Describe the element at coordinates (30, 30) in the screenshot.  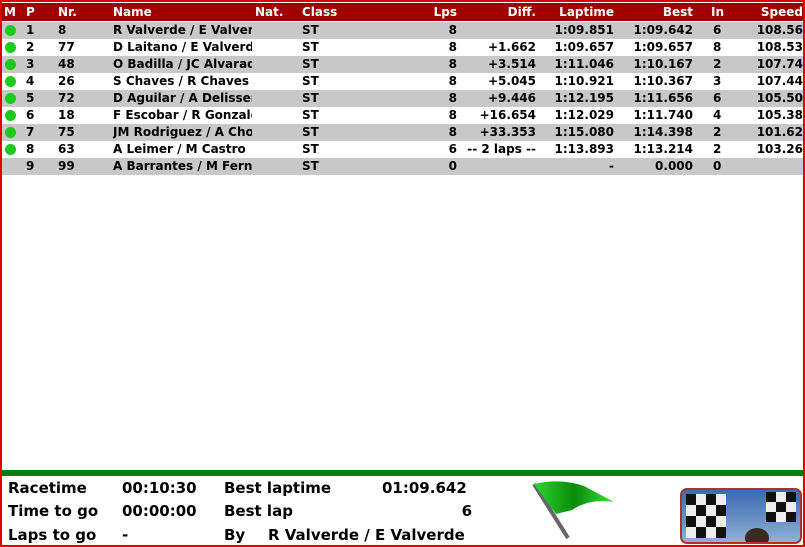
I see `cell-p: 1` at that location.